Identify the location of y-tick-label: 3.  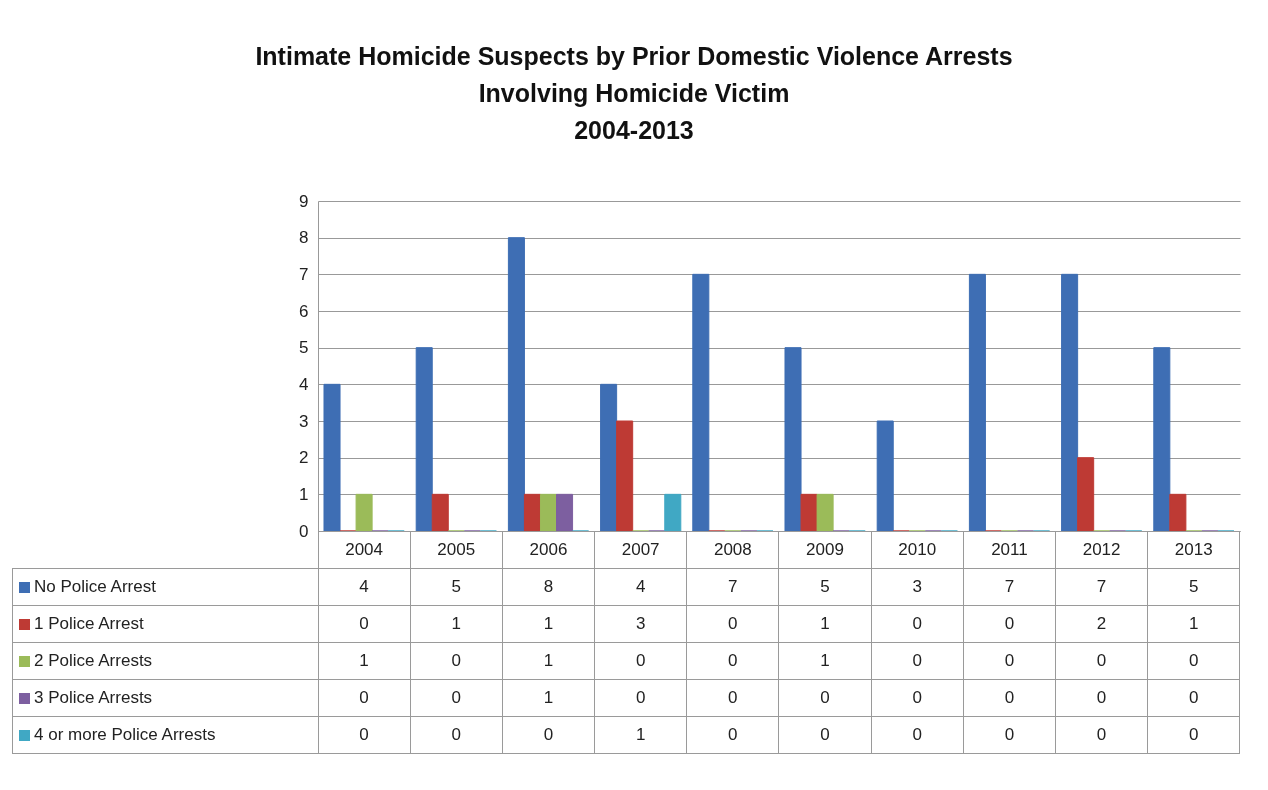
(304, 421).